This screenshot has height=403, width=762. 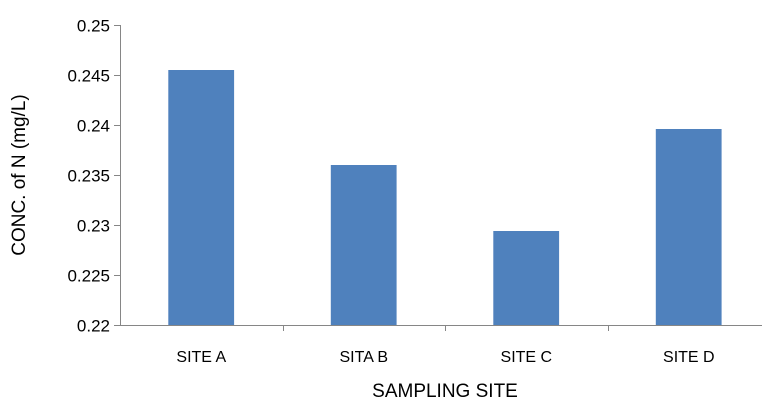 What do you see at coordinates (88, 276) in the screenshot?
I see `y-tick-label: 0.225` at bounding box center [88, 276].